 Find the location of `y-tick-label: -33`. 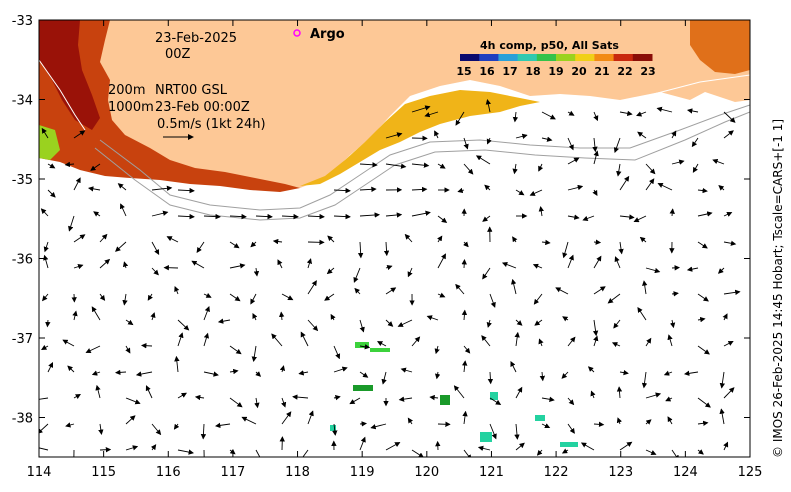

y-tick-label: -33 is located at coordinates (22, 21).